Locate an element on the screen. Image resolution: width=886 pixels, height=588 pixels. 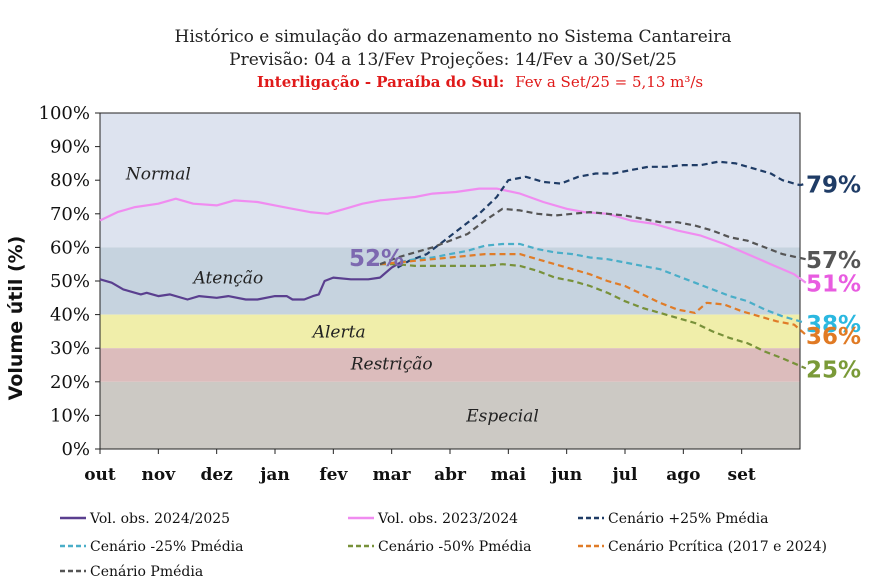
legend-entry-6: Cenário Pmédia is located at coordinates (146, 572).